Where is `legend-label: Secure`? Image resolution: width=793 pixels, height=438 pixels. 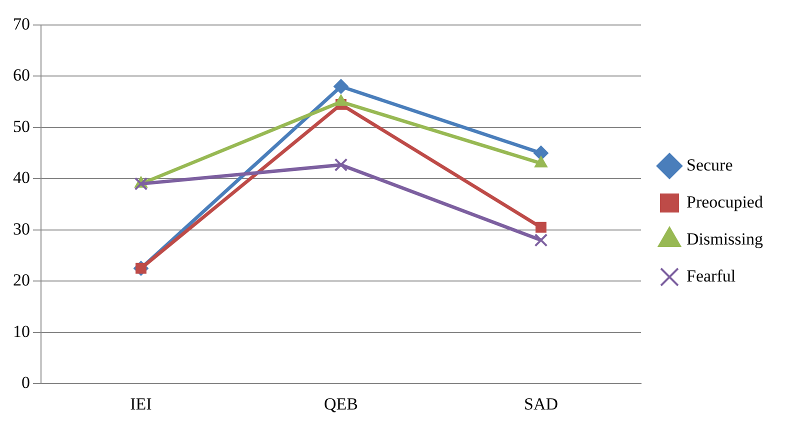 legend-label: Secure is located at coordinates (709, 164).